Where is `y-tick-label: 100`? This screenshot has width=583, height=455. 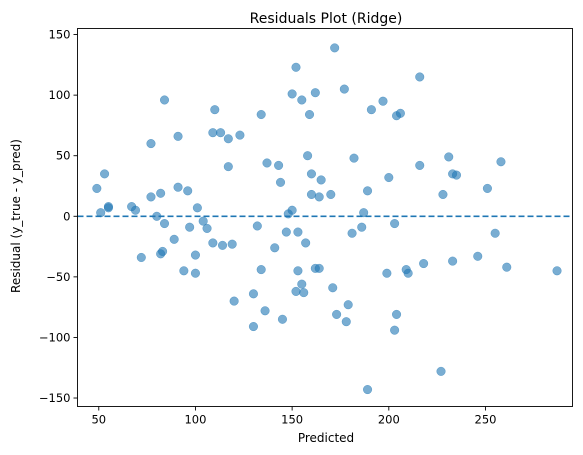 y-tick-label: 100 is located at coordinates (60, 95).